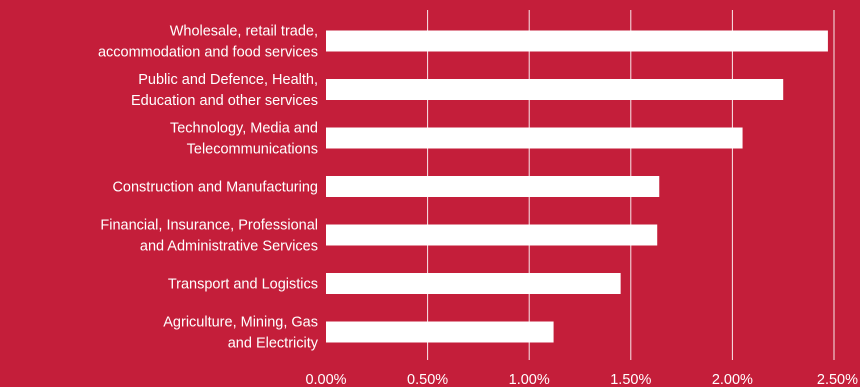 The height and width of the screenshot is (387, 860). What do you see at coordinates (224, 101) in the screenshot?
I see `category-label-line: Education and other services` at bounding box center [224, 101].